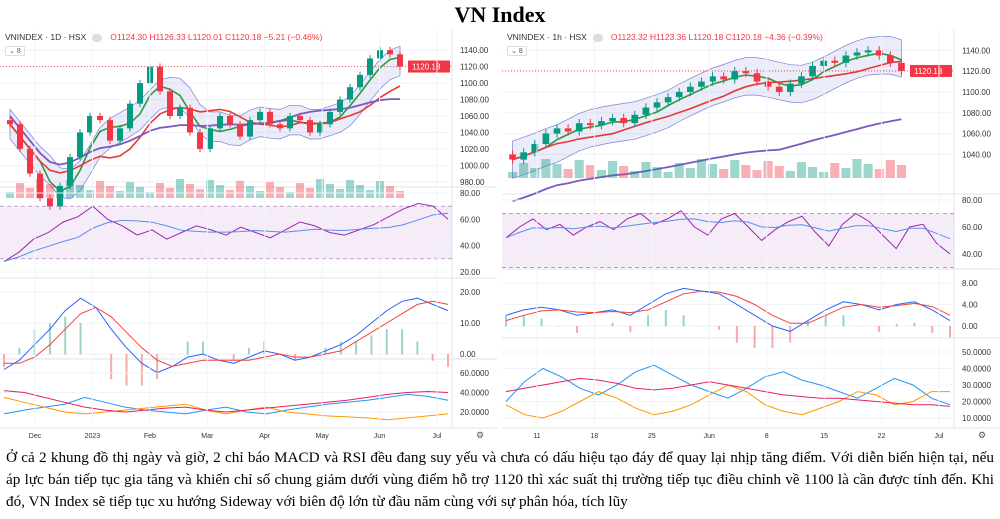 The height and width of the screenshot is (519, 1000). I want to click on ma-long-line, so click(204, 132).